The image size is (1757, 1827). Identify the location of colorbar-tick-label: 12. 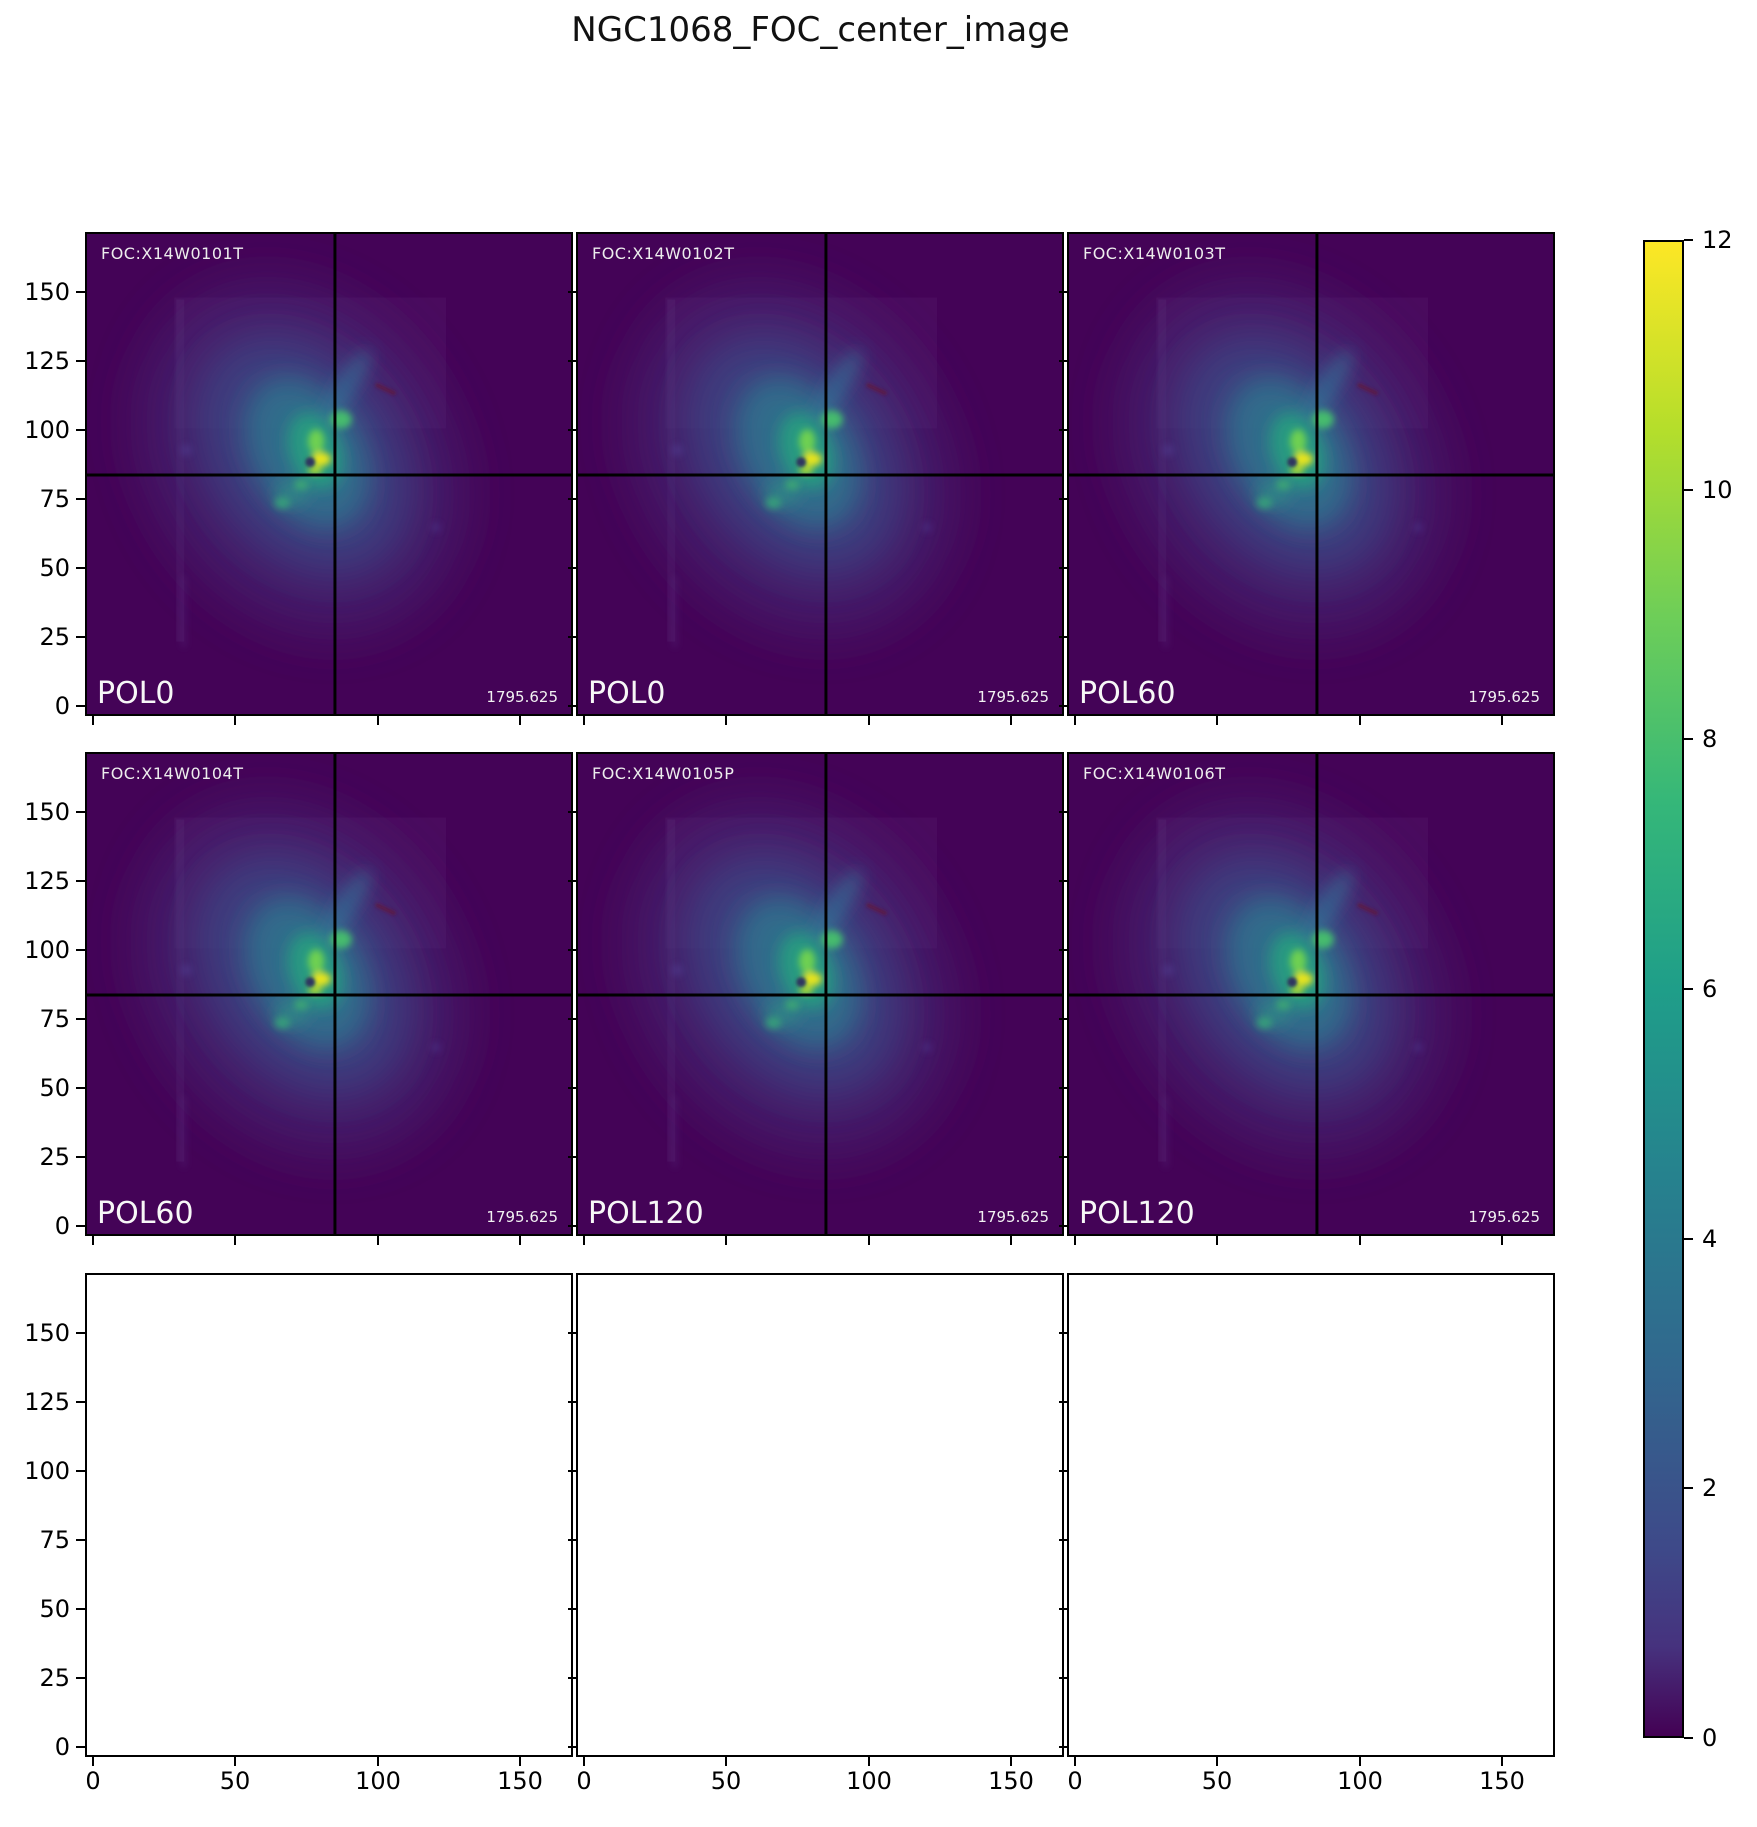
(1717, 240).